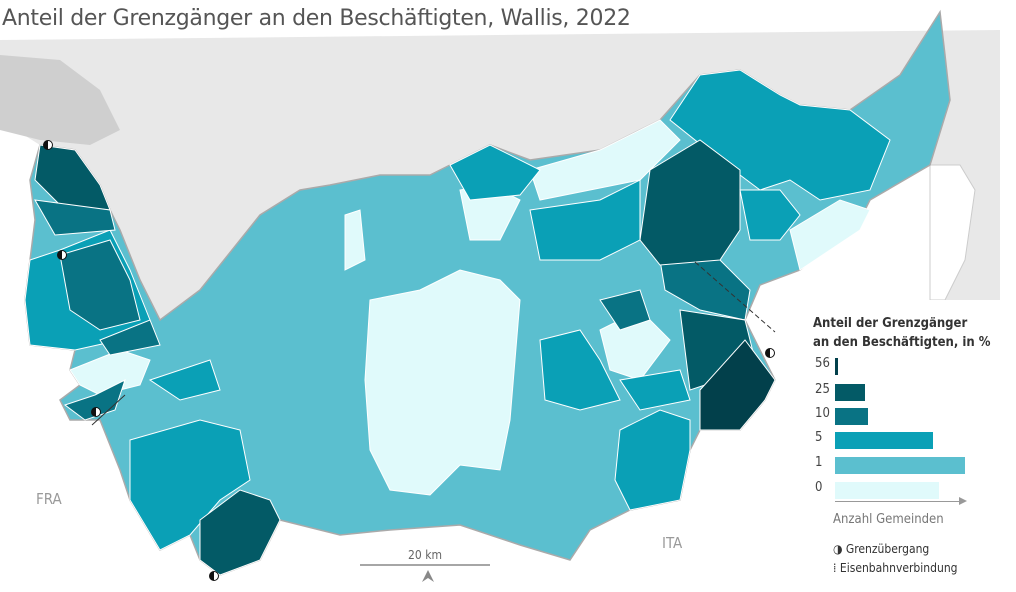 The height and width of the screenshot is (592, 1016). What do you see at coordinates (428, 576) in the screenshot?
I see `north-arrow-icon` at bounding box center [428, 576].